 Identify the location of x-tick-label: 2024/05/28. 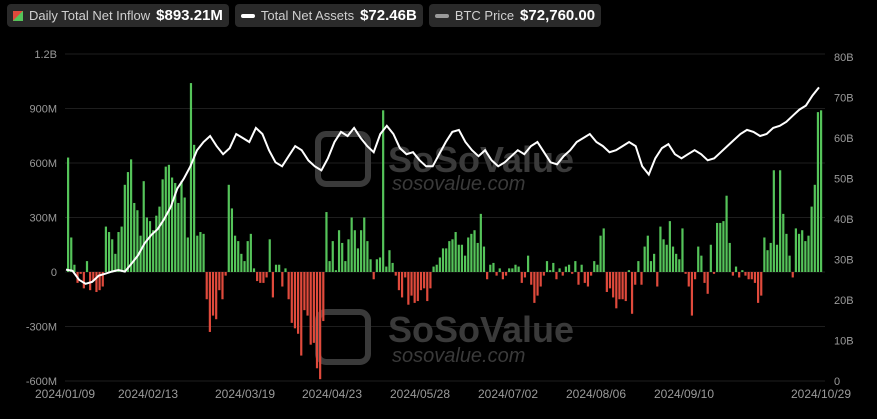
(420, 394).